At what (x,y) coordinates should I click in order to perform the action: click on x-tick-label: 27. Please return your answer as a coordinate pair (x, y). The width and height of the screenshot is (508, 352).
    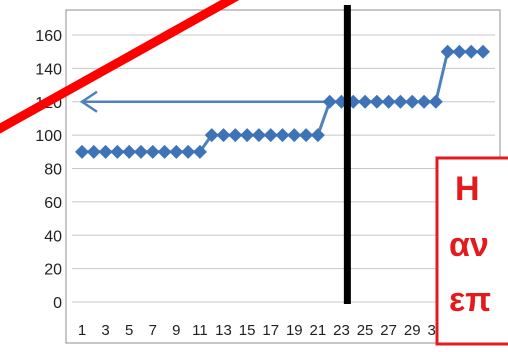
    Looking at the image, I should click on (388, 330).